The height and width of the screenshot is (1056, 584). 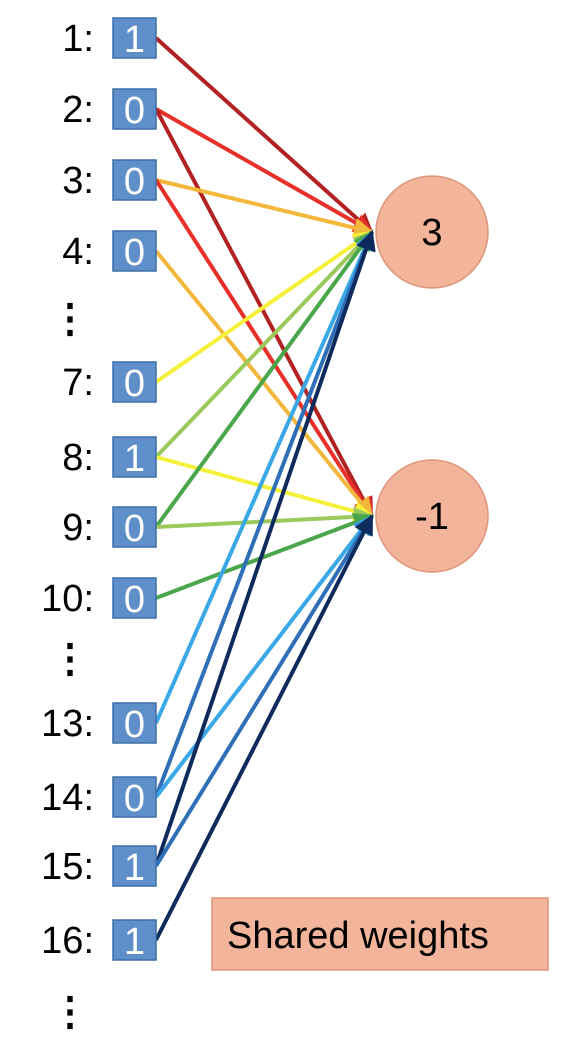 I want to click on input-row: 8: 1, so click(x=109, y=458).